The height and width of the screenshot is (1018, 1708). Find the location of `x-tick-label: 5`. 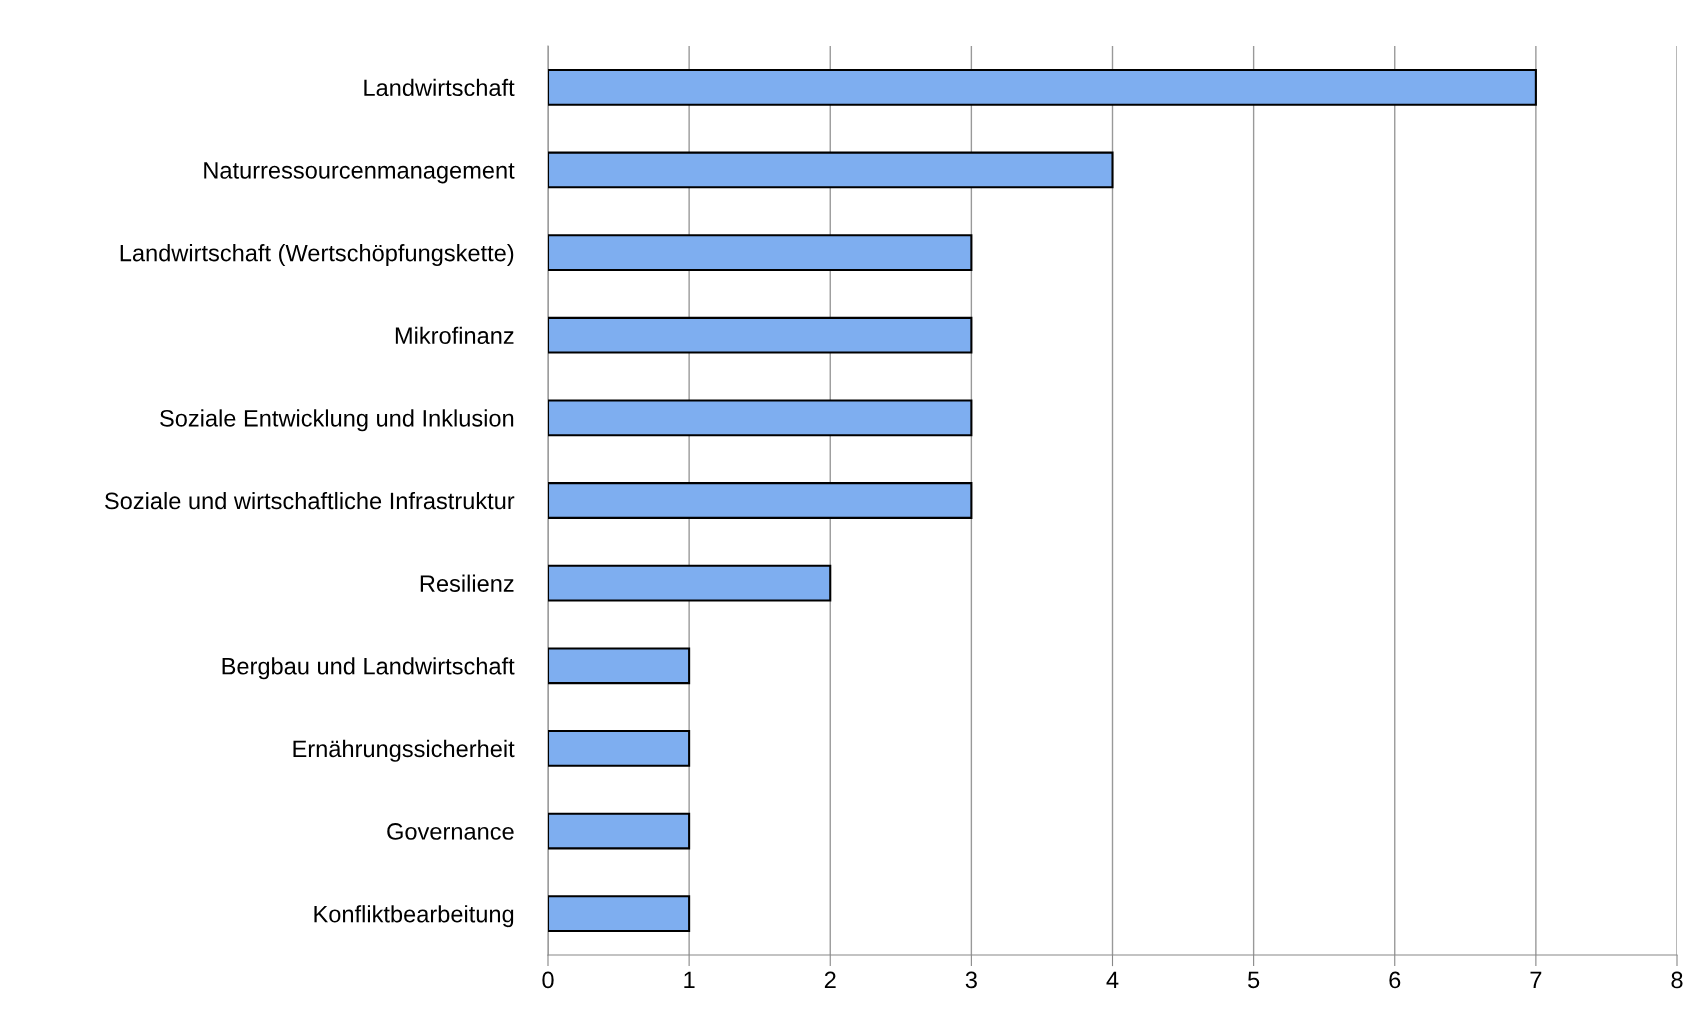

x-tick-label: 5 is located at coordinates (1254, 980).